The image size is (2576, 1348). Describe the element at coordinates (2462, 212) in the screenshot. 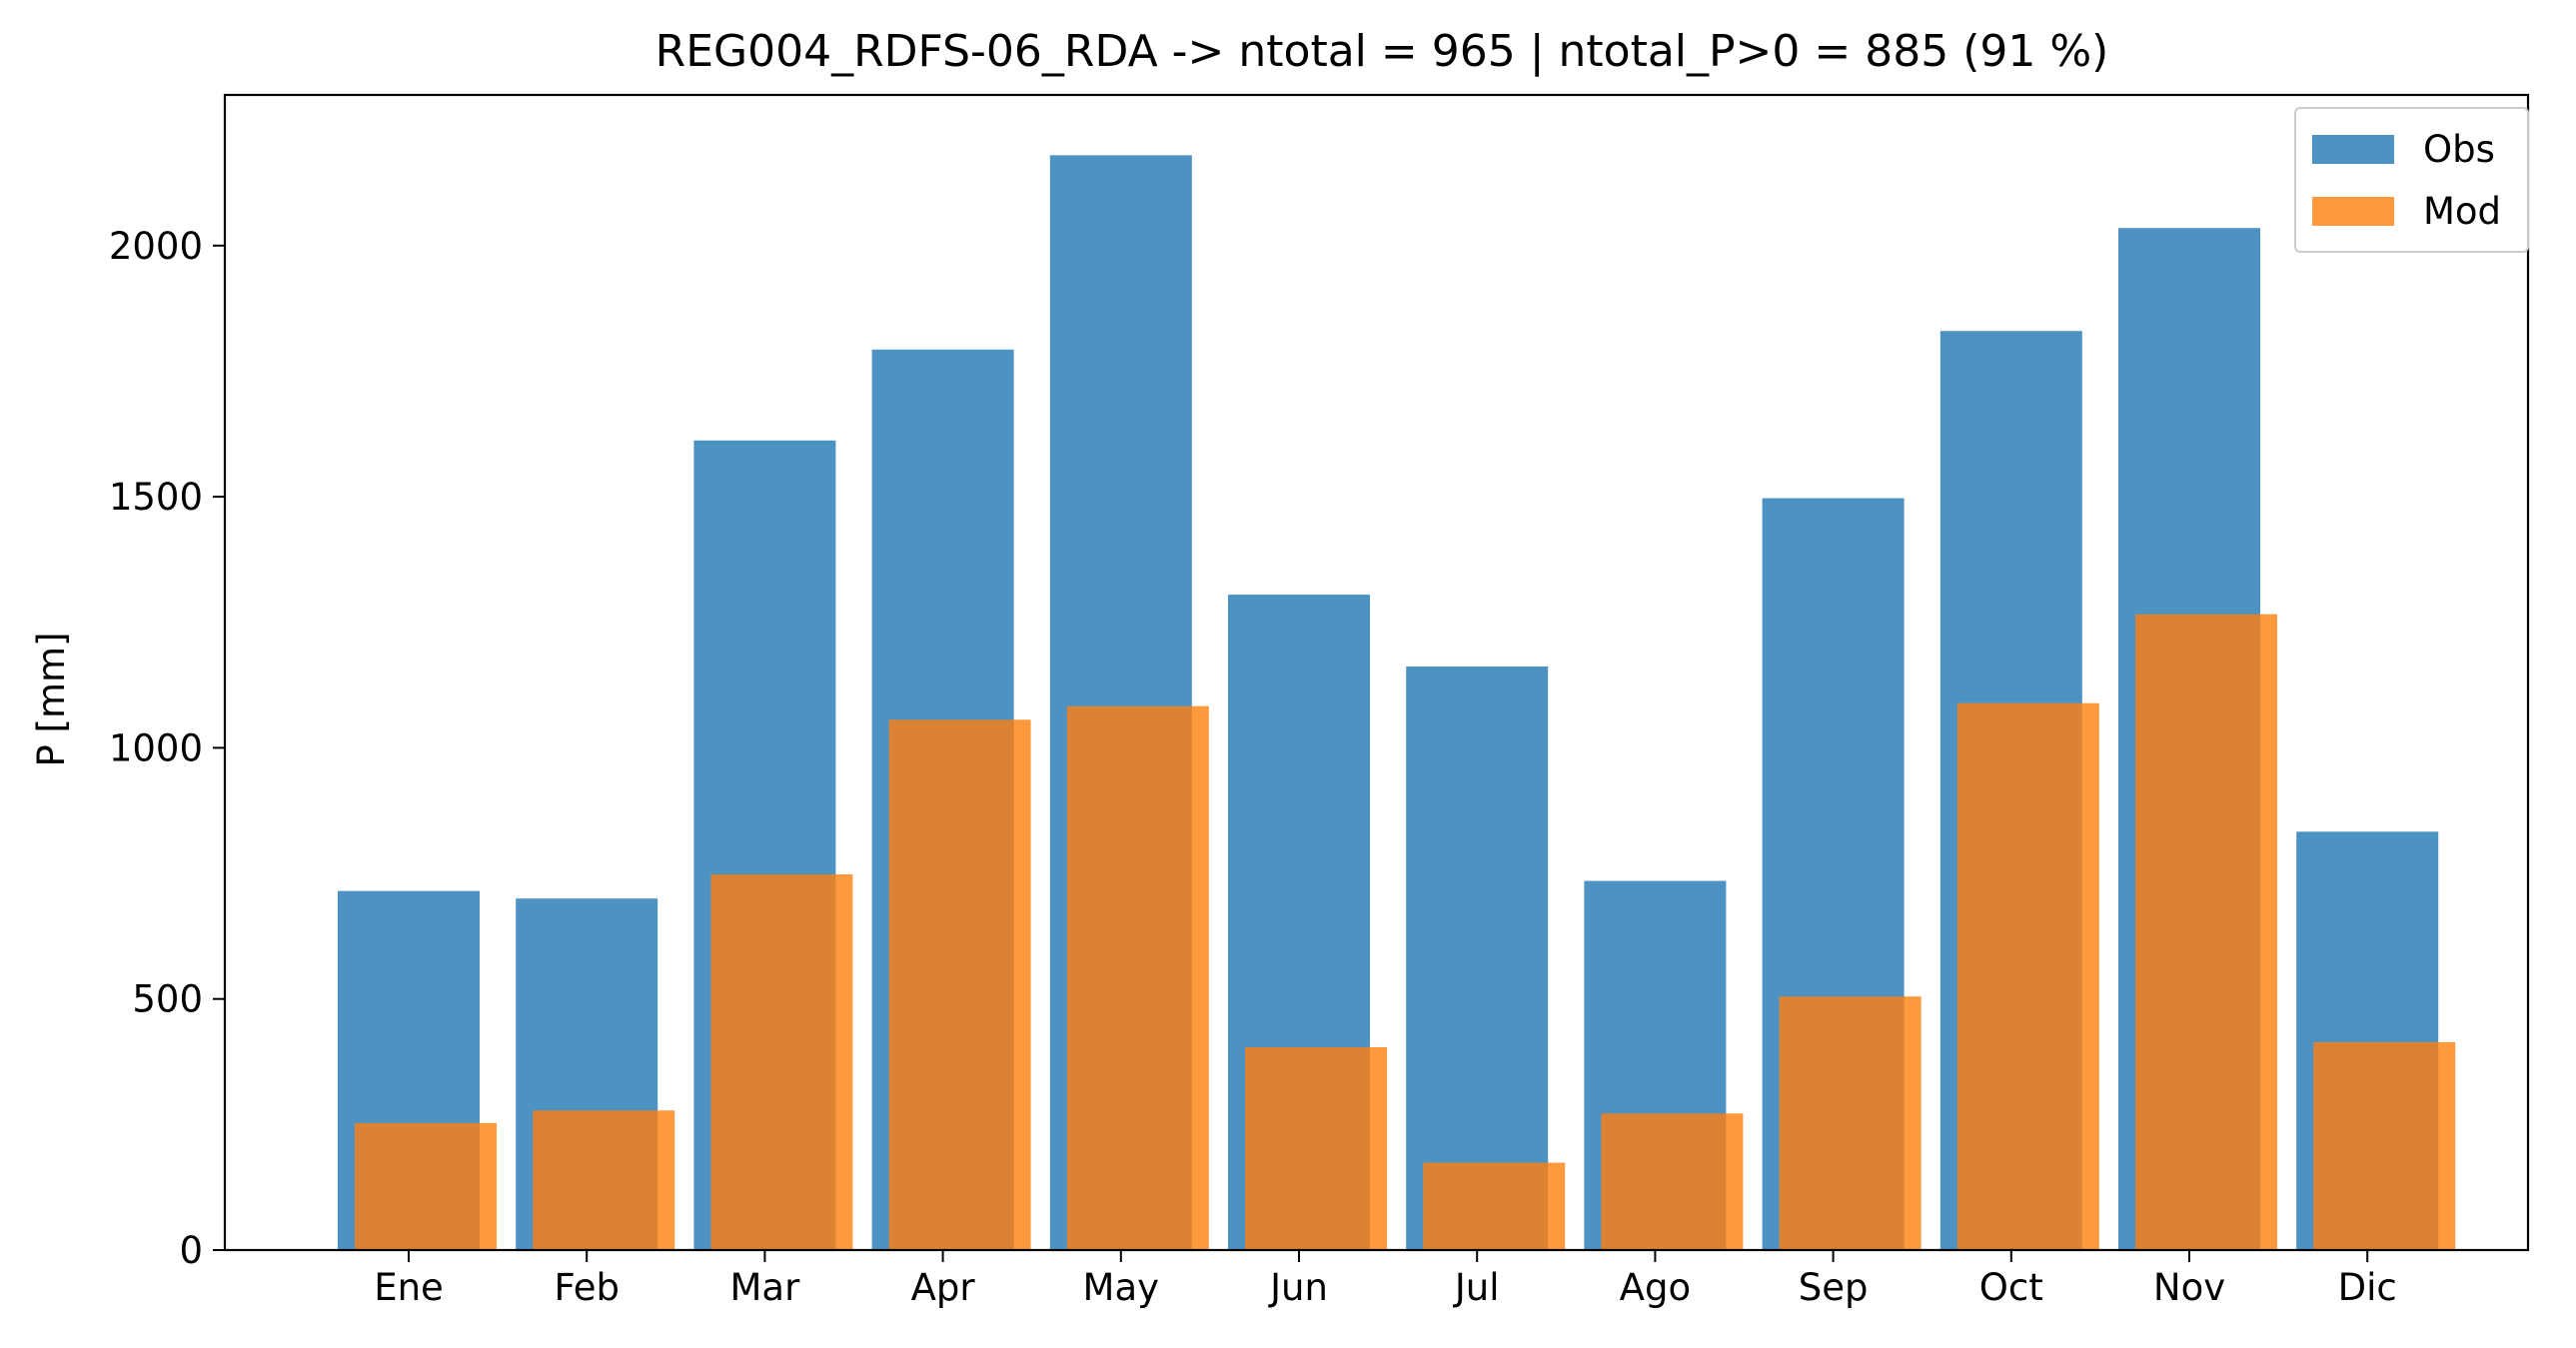

I see `legend-label-mod: Mod` at that location.